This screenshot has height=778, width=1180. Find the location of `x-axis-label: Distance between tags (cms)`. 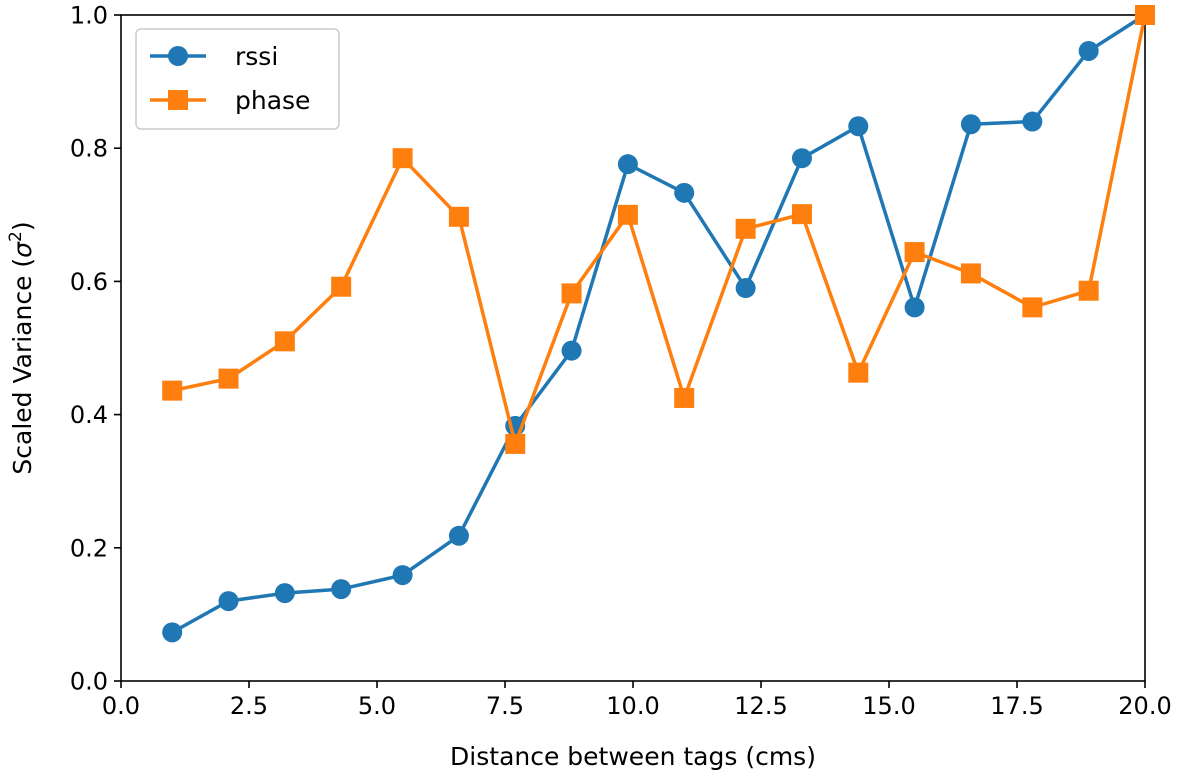

x-axis-label: Distance between tags (cms) is located at coordinates (633, 756).